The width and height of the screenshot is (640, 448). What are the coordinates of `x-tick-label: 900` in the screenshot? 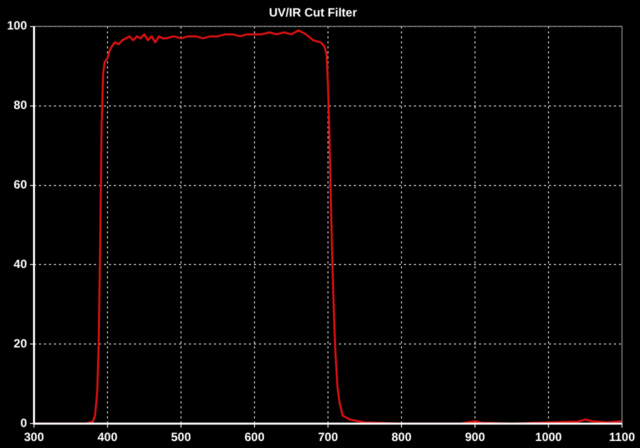 It's located at (475, 437).